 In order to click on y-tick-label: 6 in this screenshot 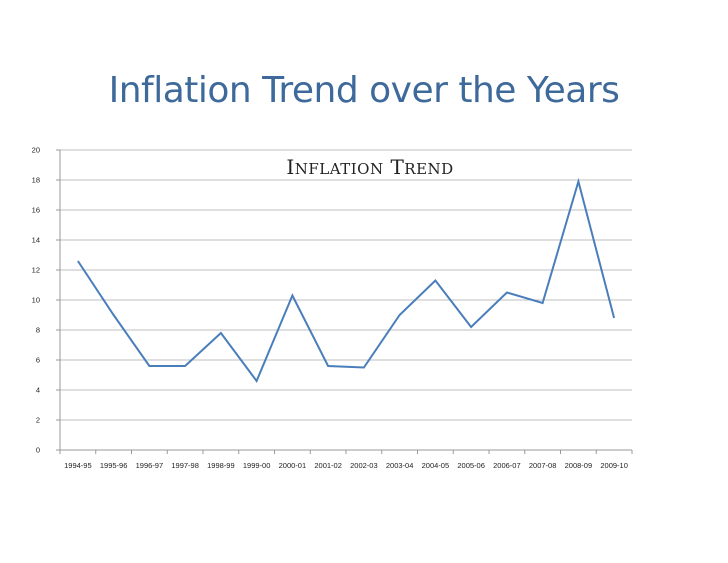, I will do `click(38, 360)`.